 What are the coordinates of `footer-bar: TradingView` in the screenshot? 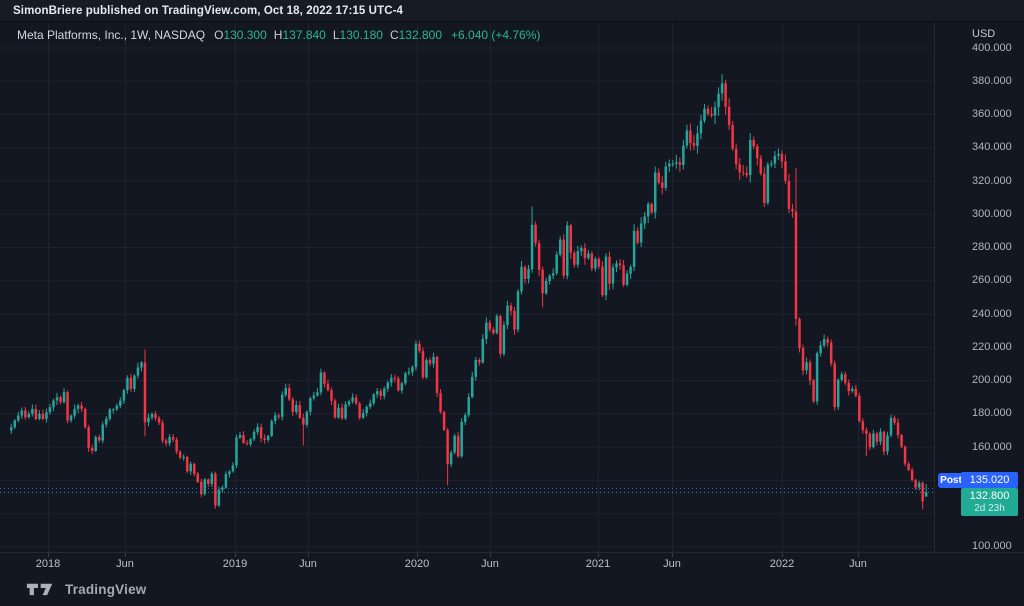 It's located at (512, 590).